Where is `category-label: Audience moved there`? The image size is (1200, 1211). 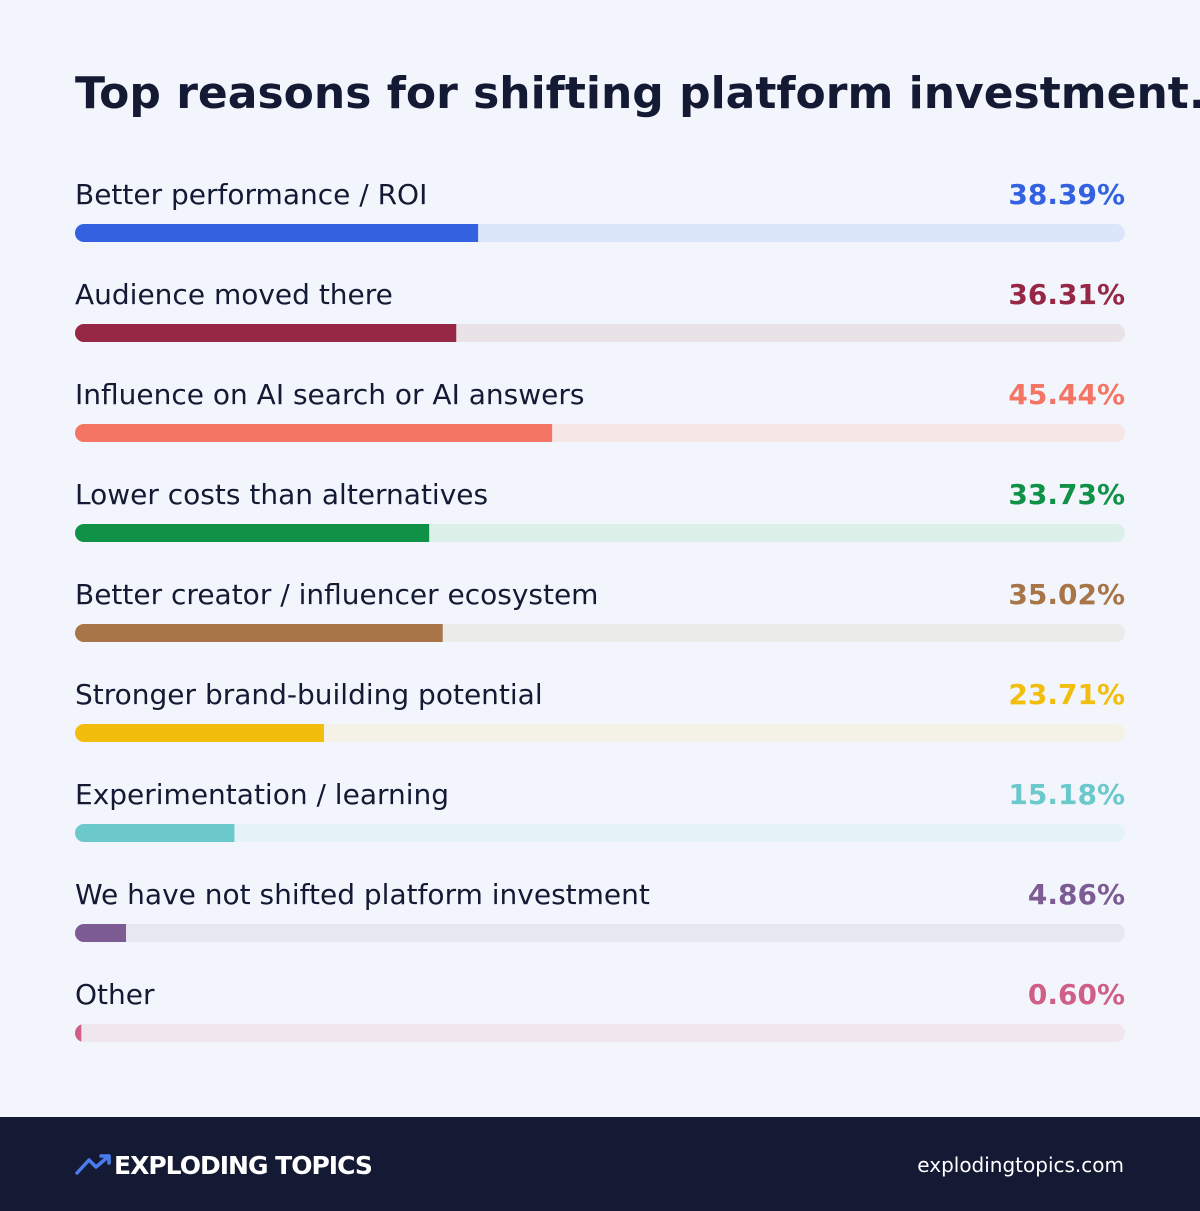
category-label: Audience moved there is located at coordinates (234, 294).